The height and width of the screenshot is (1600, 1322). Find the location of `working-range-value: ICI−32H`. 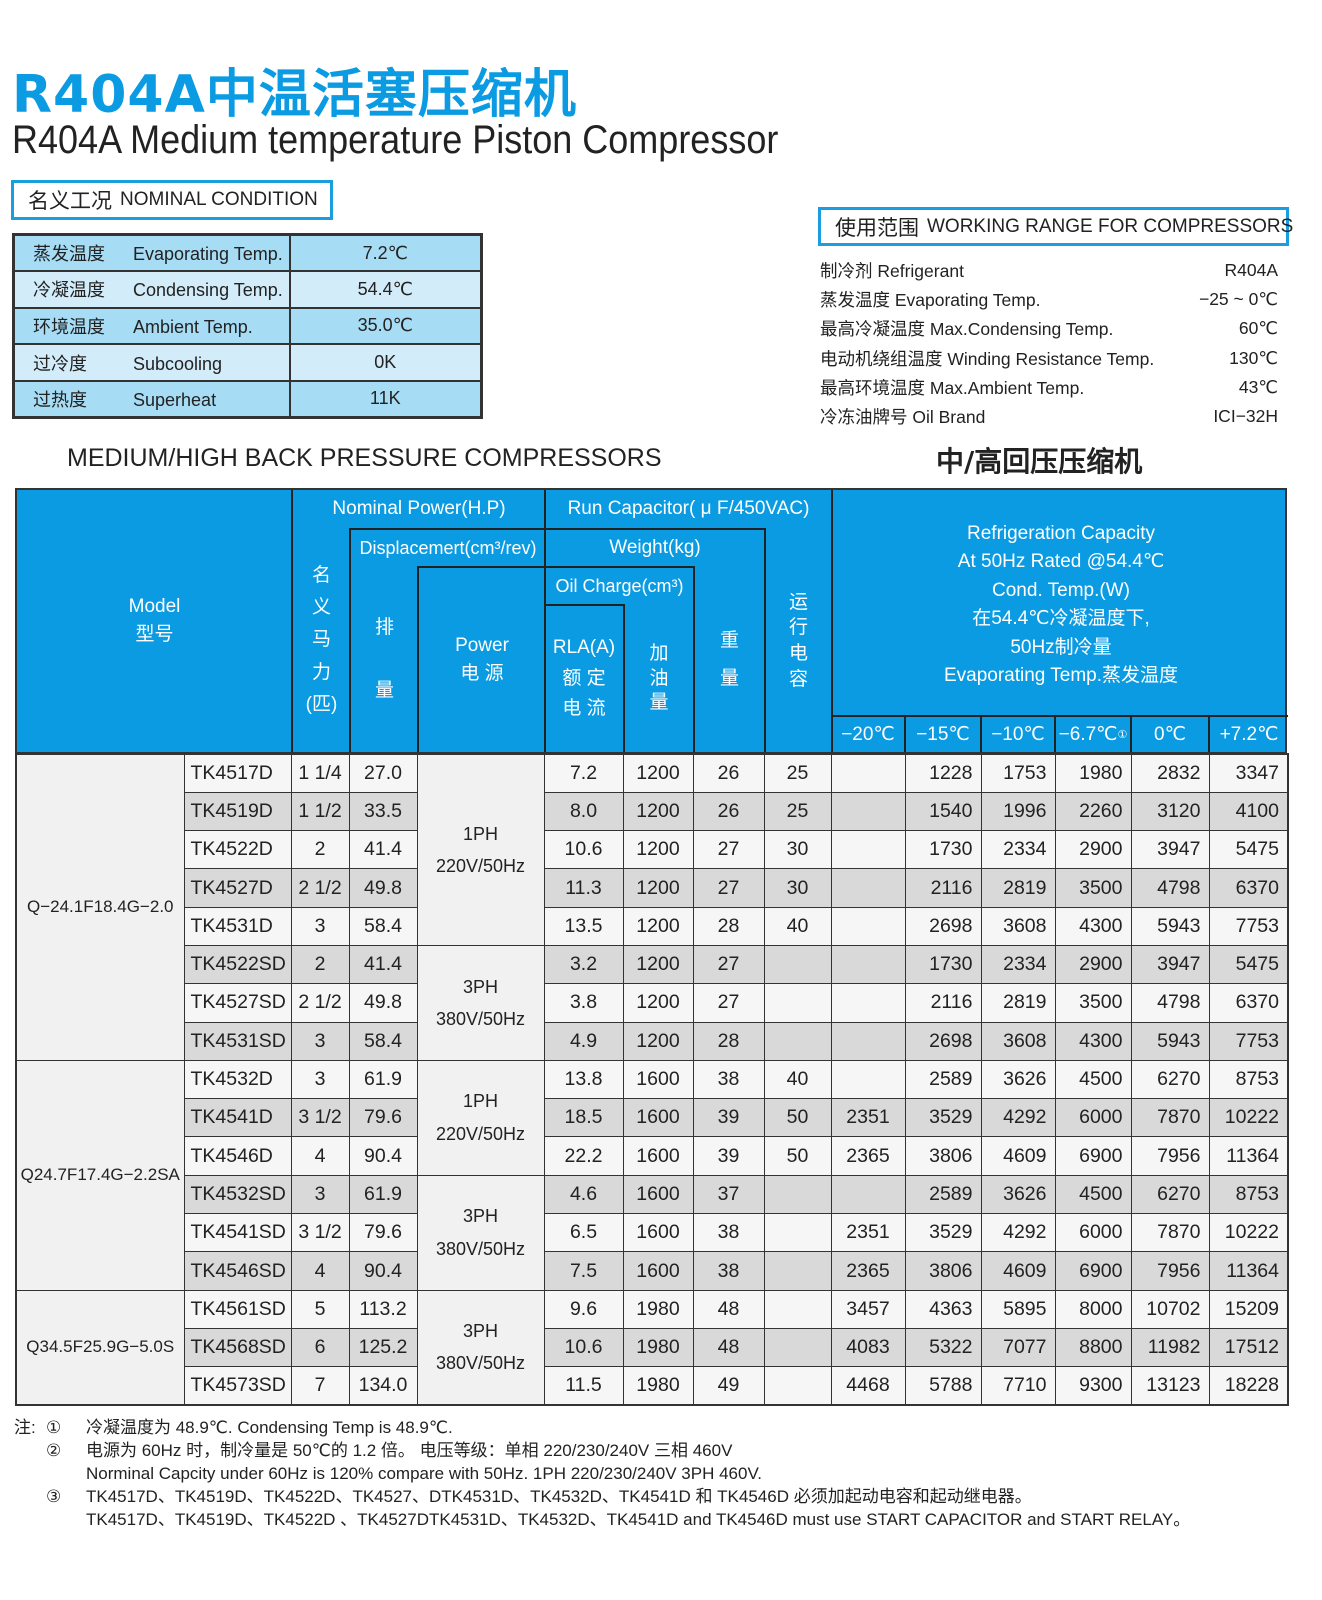

working-range-value: ICI−32H is located at coordinates (1245, 416).